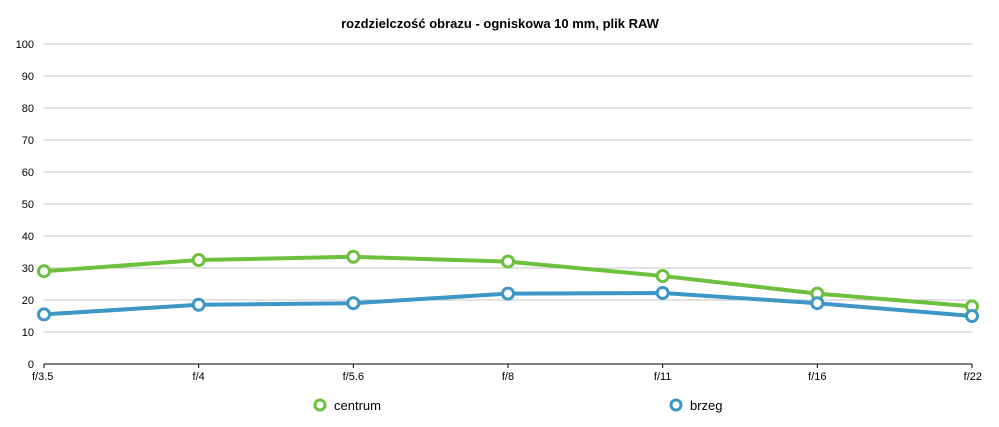 The image size is (999, 427). What do you see at coordinates (28, 205) in the screenshot?
I see `y-tick-label: 50` at bounding box center [28, 205].